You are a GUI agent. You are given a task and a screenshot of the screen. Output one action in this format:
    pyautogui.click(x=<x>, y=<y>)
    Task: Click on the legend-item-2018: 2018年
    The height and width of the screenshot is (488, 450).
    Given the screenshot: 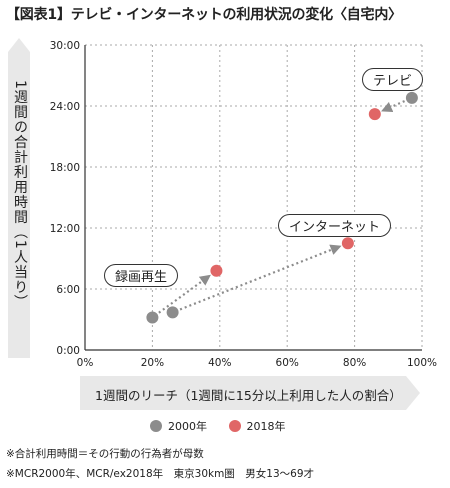 What is the action you would take?
    pyautogui.click(x=257, y=426)
    